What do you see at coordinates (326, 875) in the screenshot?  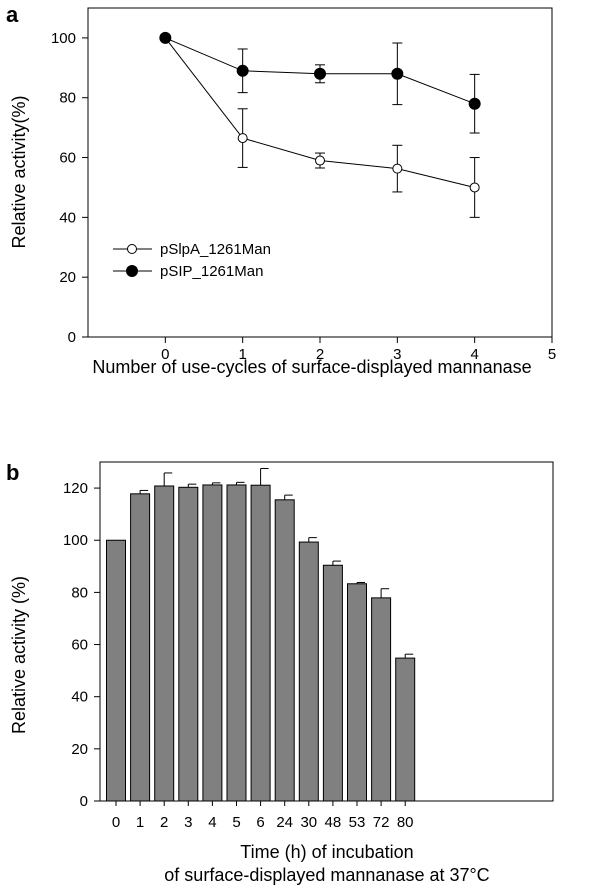 I see `panel-b-x-axis-title-line2: of surface-displayed mannanase at 37°C` at bounding box center [326, 875].